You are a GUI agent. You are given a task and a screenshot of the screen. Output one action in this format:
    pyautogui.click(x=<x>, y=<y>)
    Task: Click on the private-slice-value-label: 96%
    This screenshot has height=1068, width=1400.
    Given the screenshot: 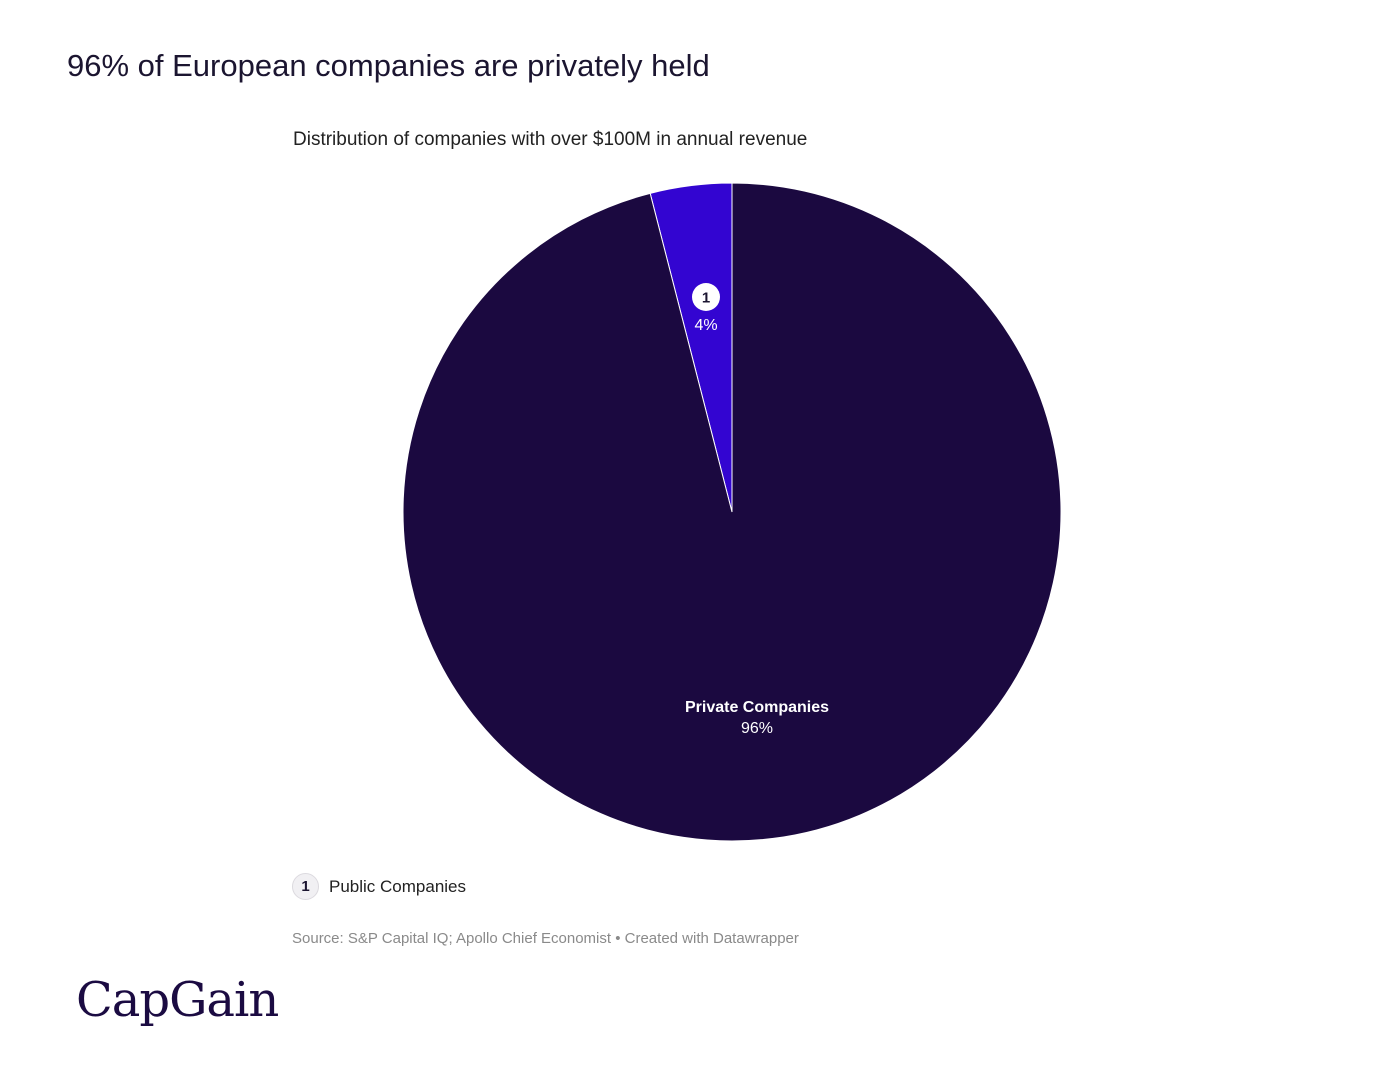 What is the action you would take?
    pyautogui.click(x=757, y=728)
    